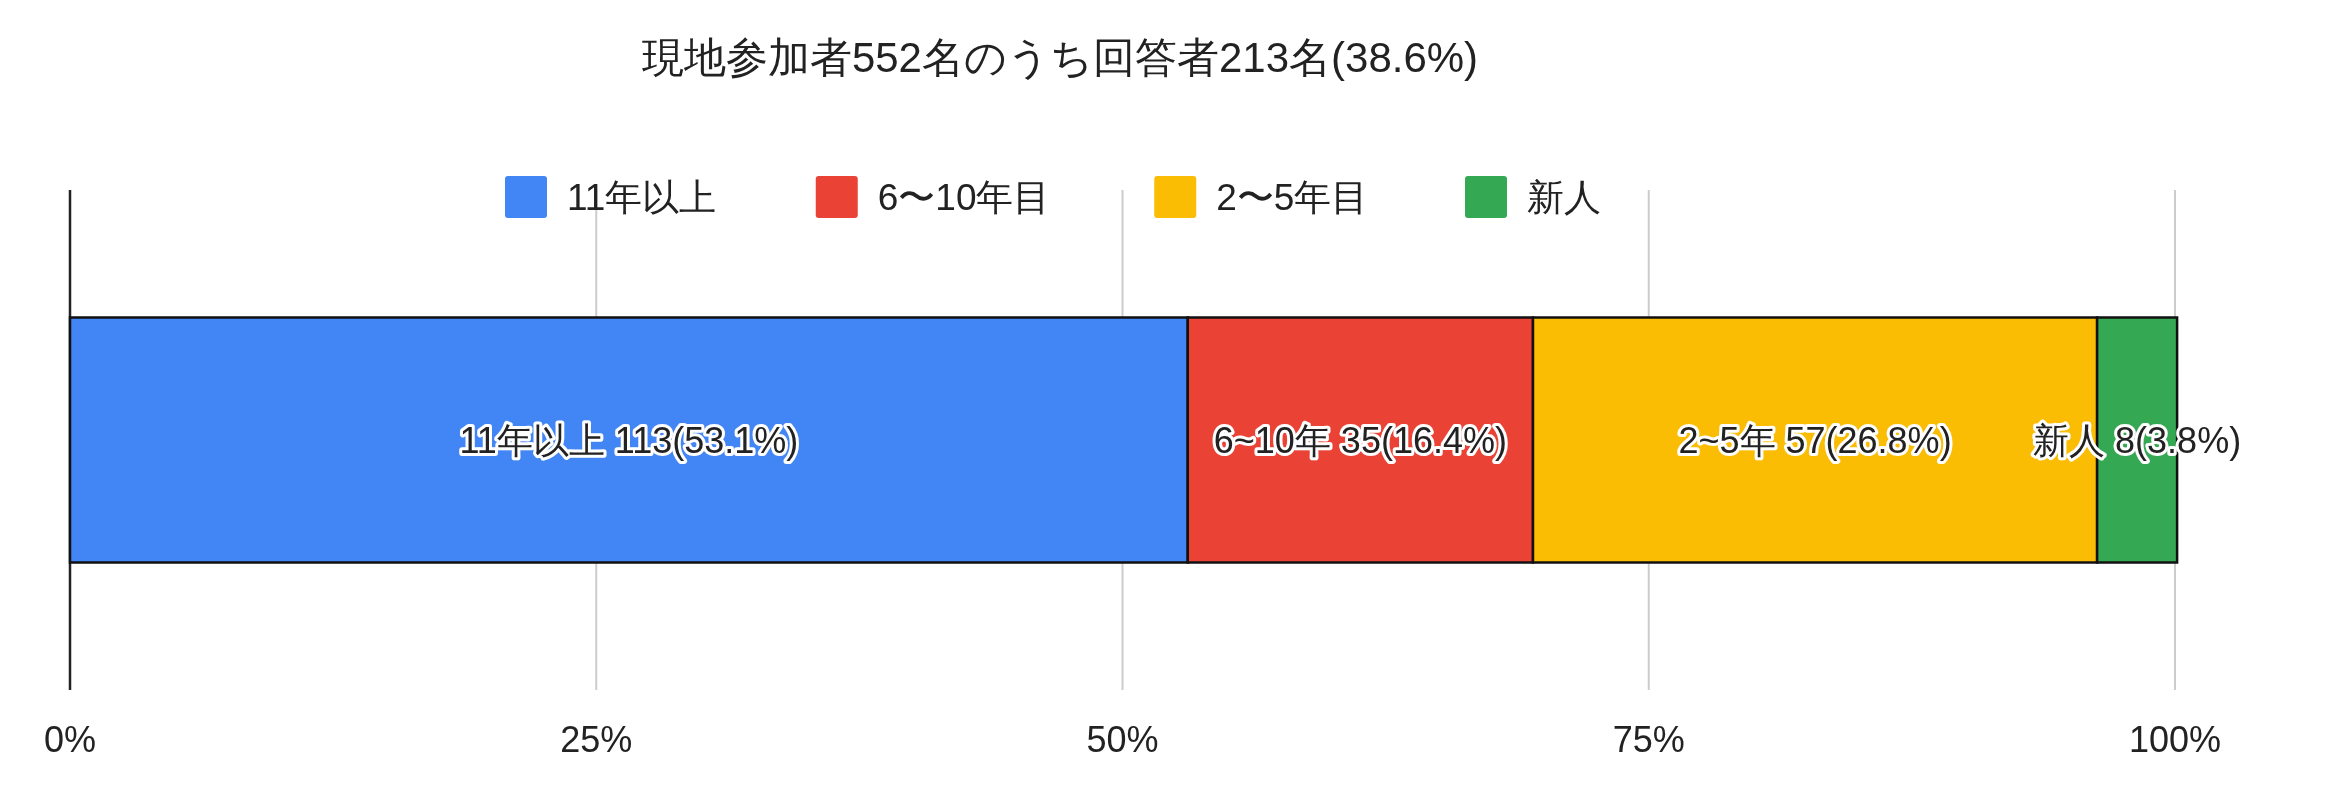 The height and width of the screenshot is (789, 2342). Describe the element at coordinates (1815, 440) in the screenshot. I see `data-label: 2~5年 57(26.8%)` at that location.